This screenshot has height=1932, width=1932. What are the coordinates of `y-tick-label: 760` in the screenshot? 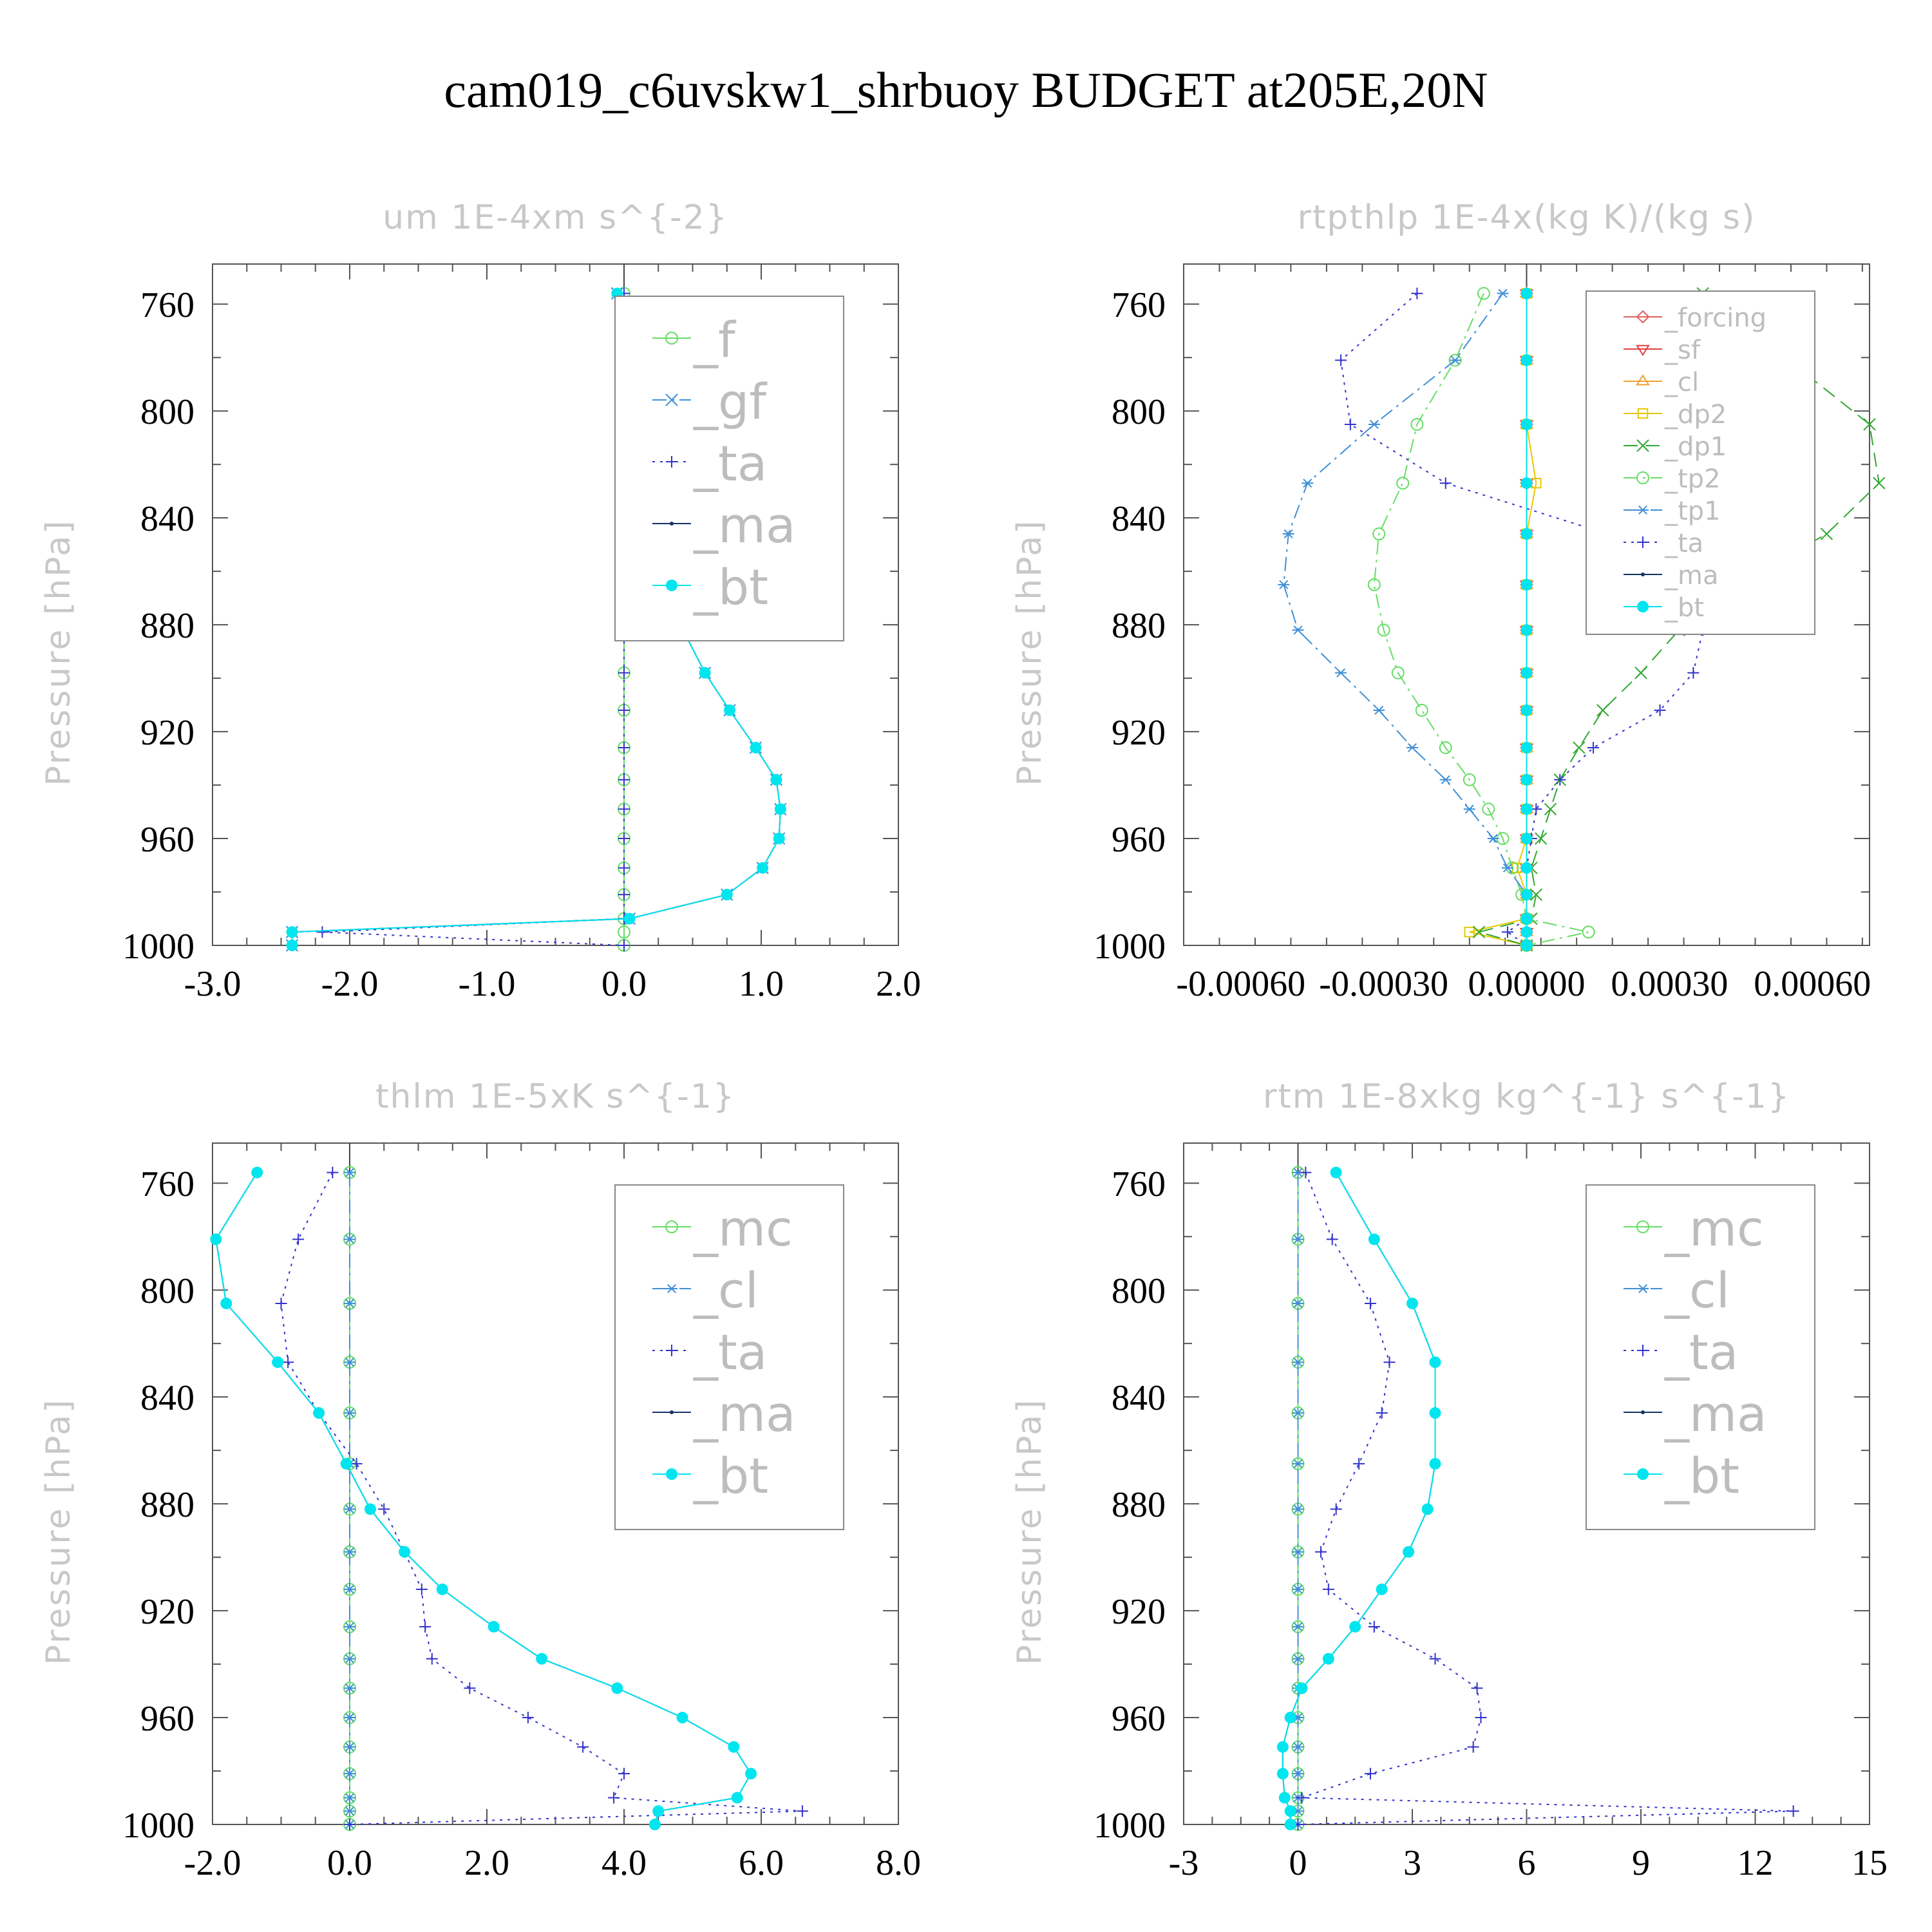 It's located at (1139, 1184).